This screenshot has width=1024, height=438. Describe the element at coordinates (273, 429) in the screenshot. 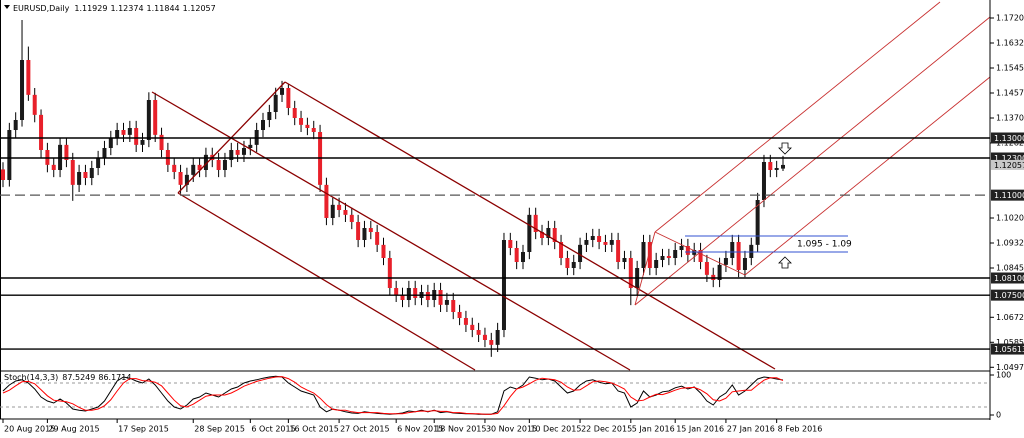

I see `x-tick-label: 6 Oct 2015` at that location.